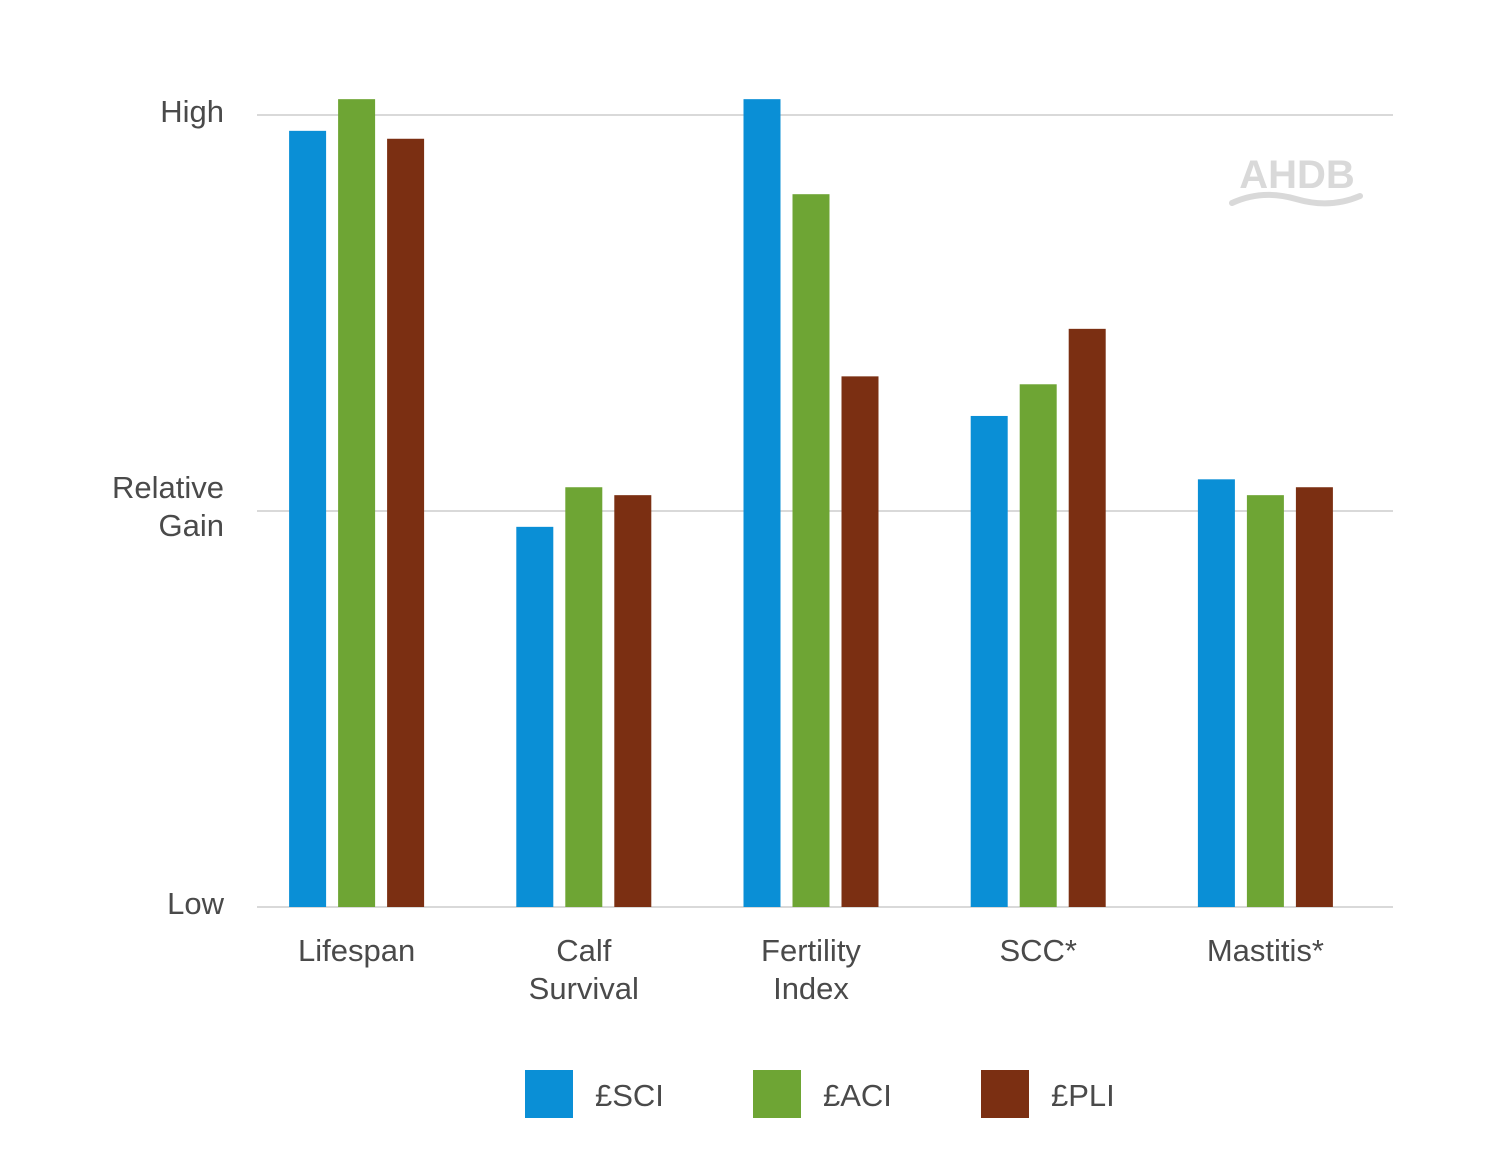 The image size is (1503, 1172). Describe the element at coordinates (192, 111) in the screenshot. I see `y-tick-label: High` at that location.